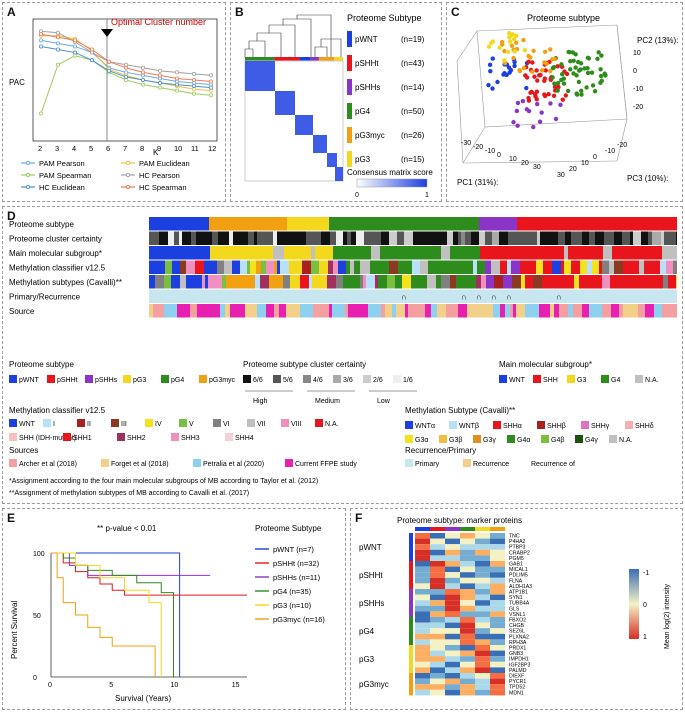  What do you see at coordinates (490, 151) in the screenshot?
I see `x-tick: -10` at bounding box center [490, 151].